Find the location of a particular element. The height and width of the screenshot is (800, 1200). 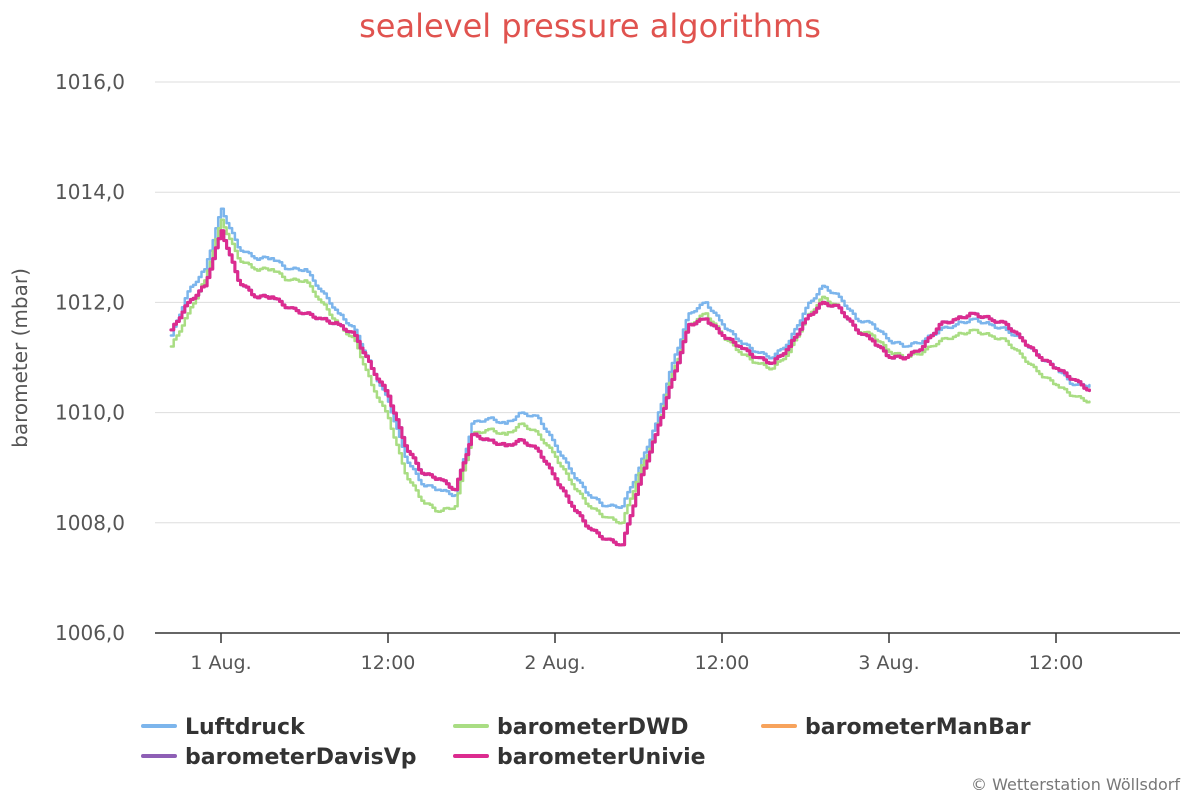

y-tick-label: 1008,0 is located at coordinates (90, 523).